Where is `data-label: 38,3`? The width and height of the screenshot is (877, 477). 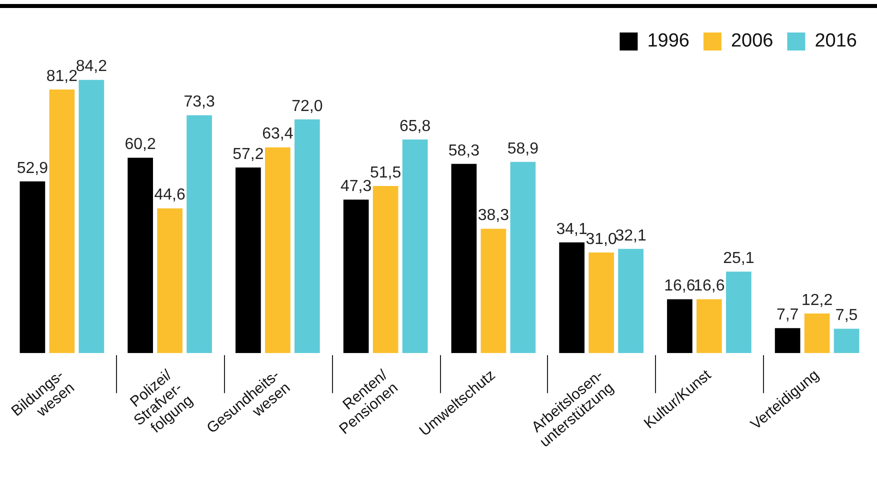 data-label: 38,3 is located at coordinates (494, 215).